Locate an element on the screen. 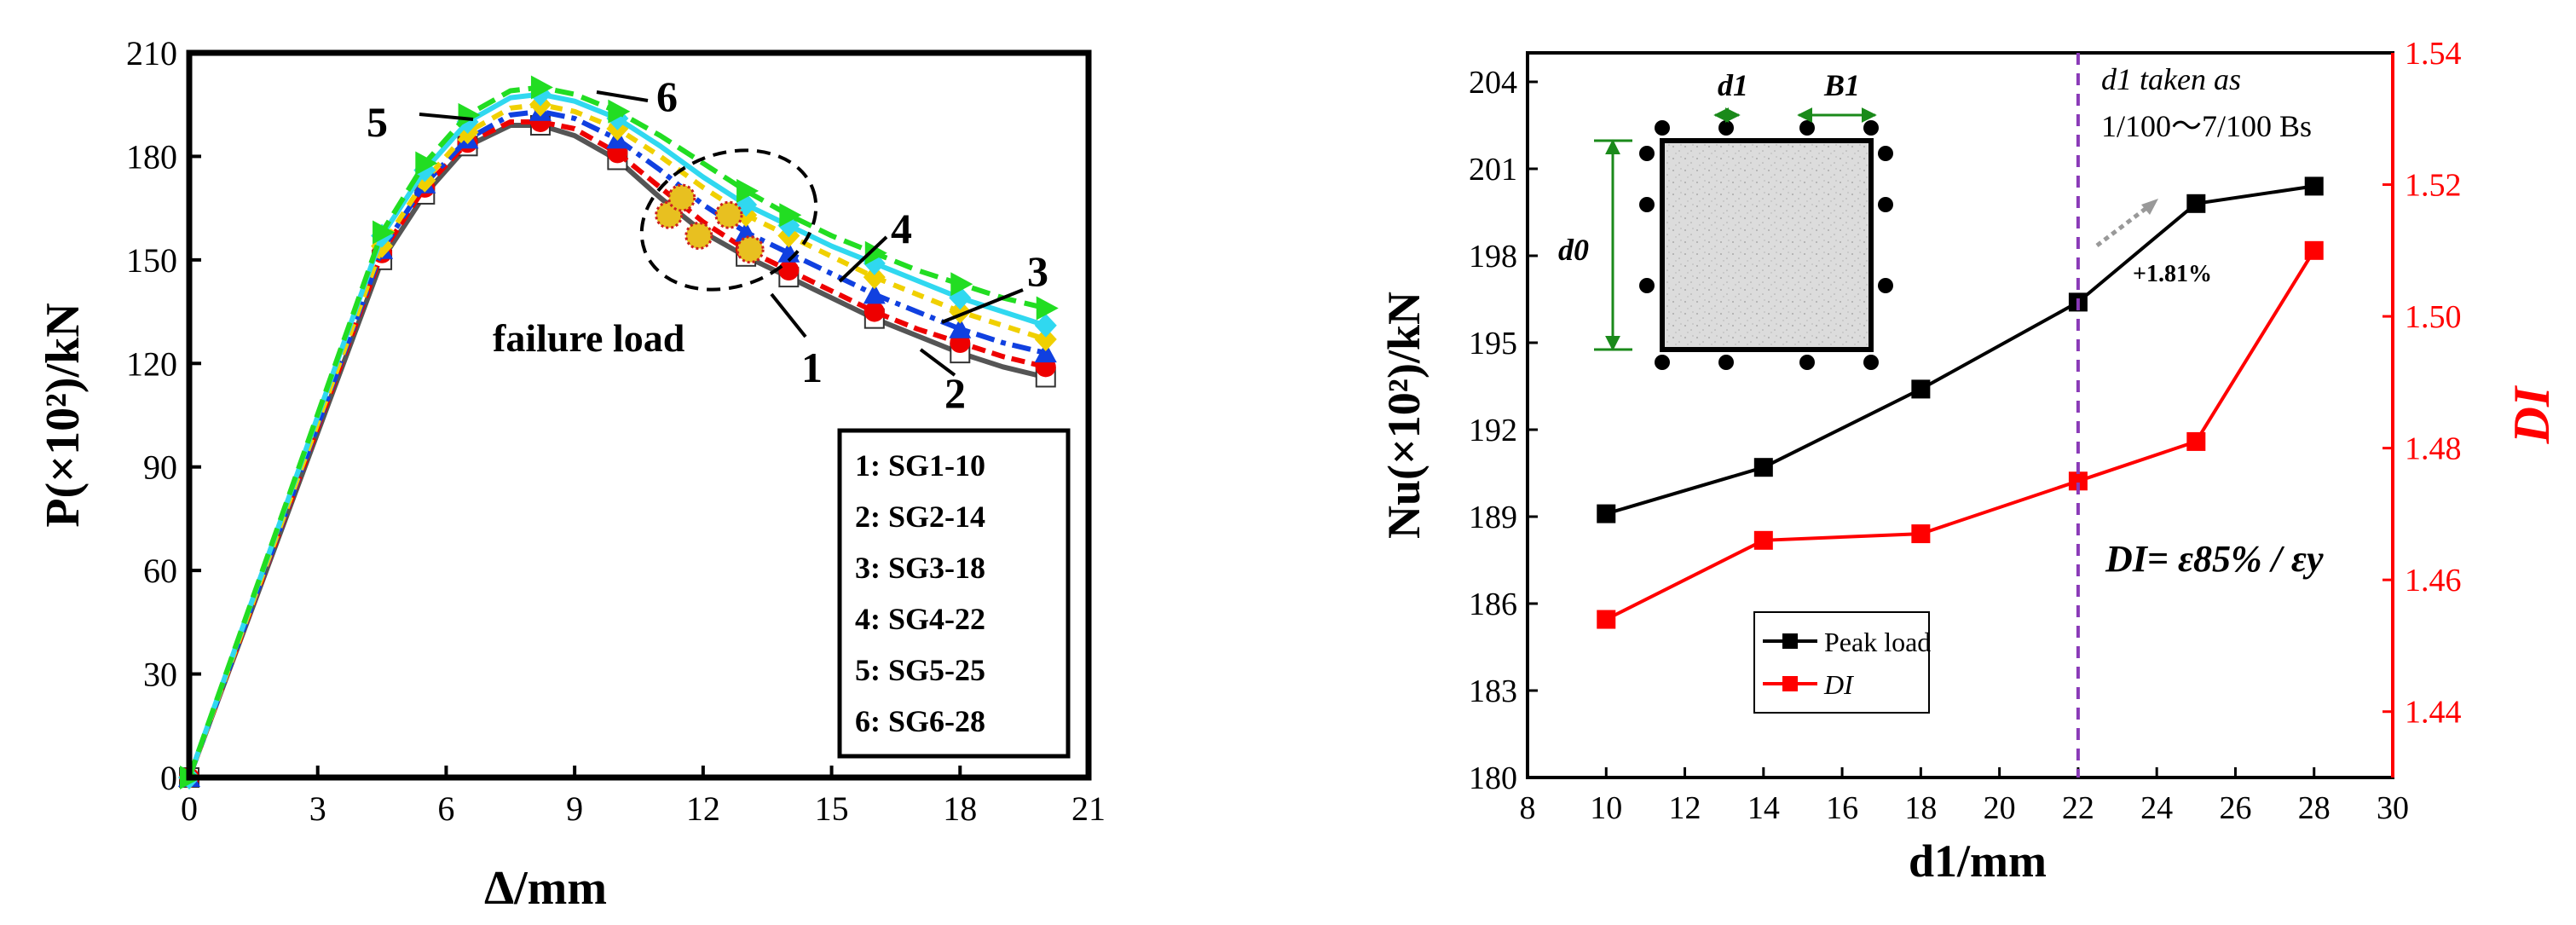 This screenshot has height=925, width=2576. y-tick-label: 120 is located at coordinates (151, 363).